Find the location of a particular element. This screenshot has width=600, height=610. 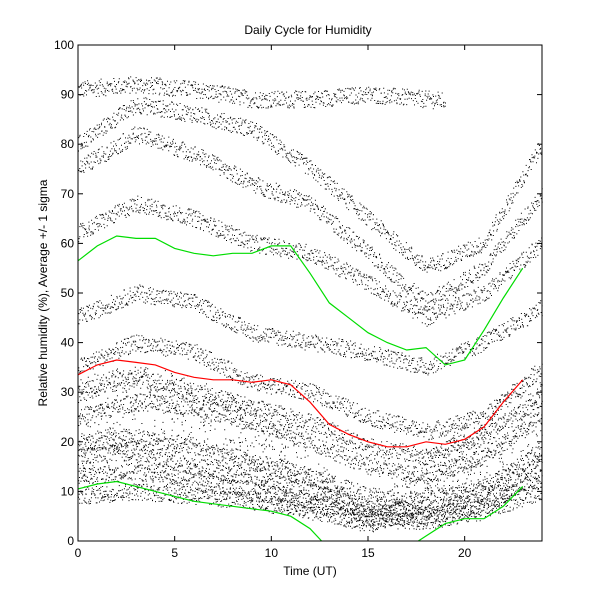

y-tick-label: 40 is located at coordinates (68, 343).